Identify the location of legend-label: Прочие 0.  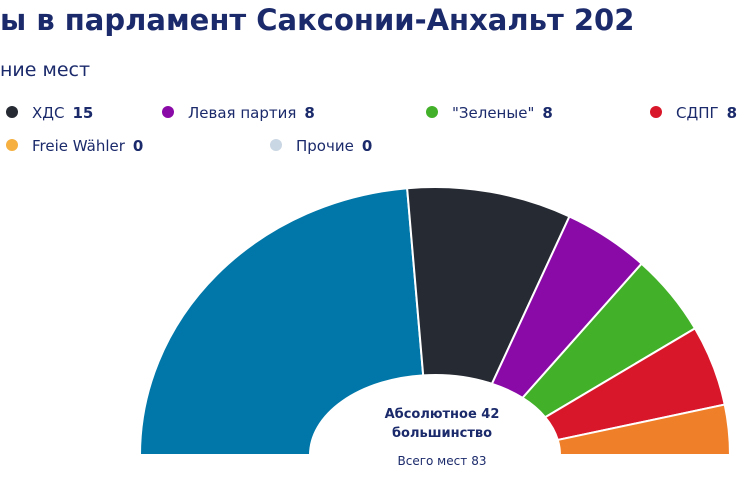
(334, 146).